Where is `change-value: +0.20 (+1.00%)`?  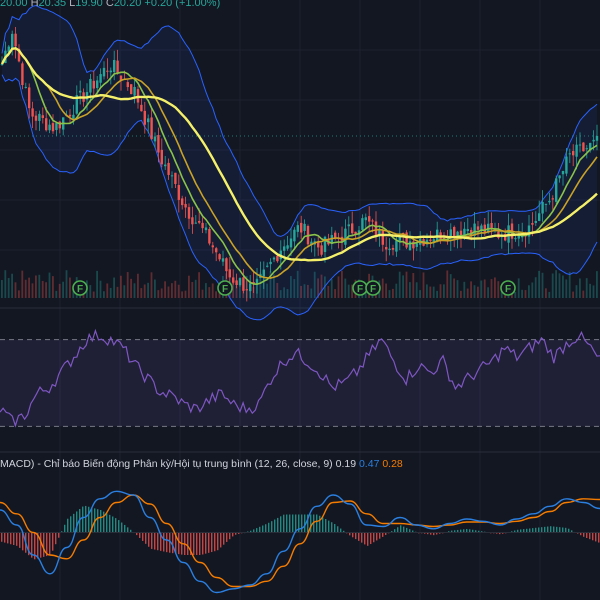 change-value: +0.20 (+1.00%) is located at coordinates (182, 4).